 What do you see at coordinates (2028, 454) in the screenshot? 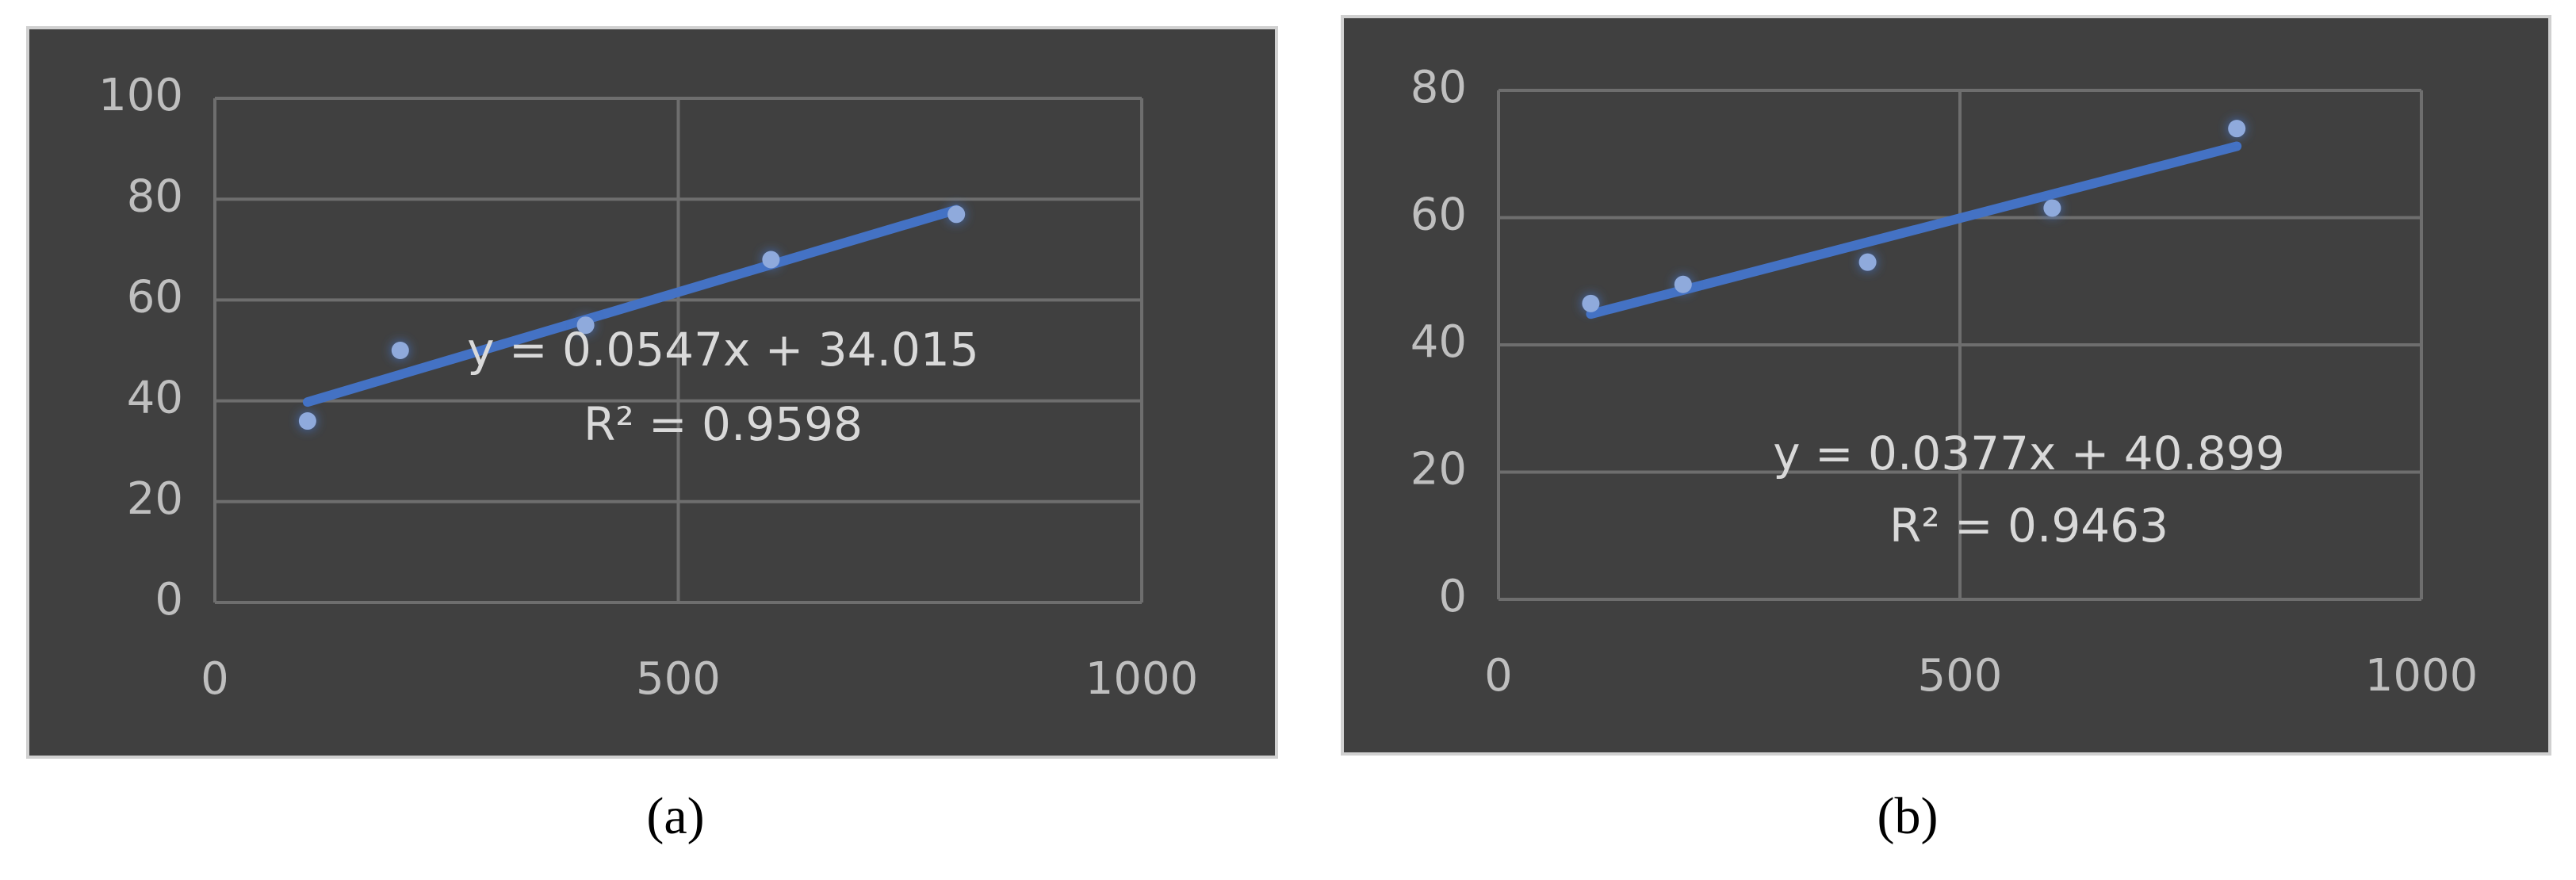
I see `trendline-equation: y = 0.0377x + 40.899` at bounding box center [2028, 454].